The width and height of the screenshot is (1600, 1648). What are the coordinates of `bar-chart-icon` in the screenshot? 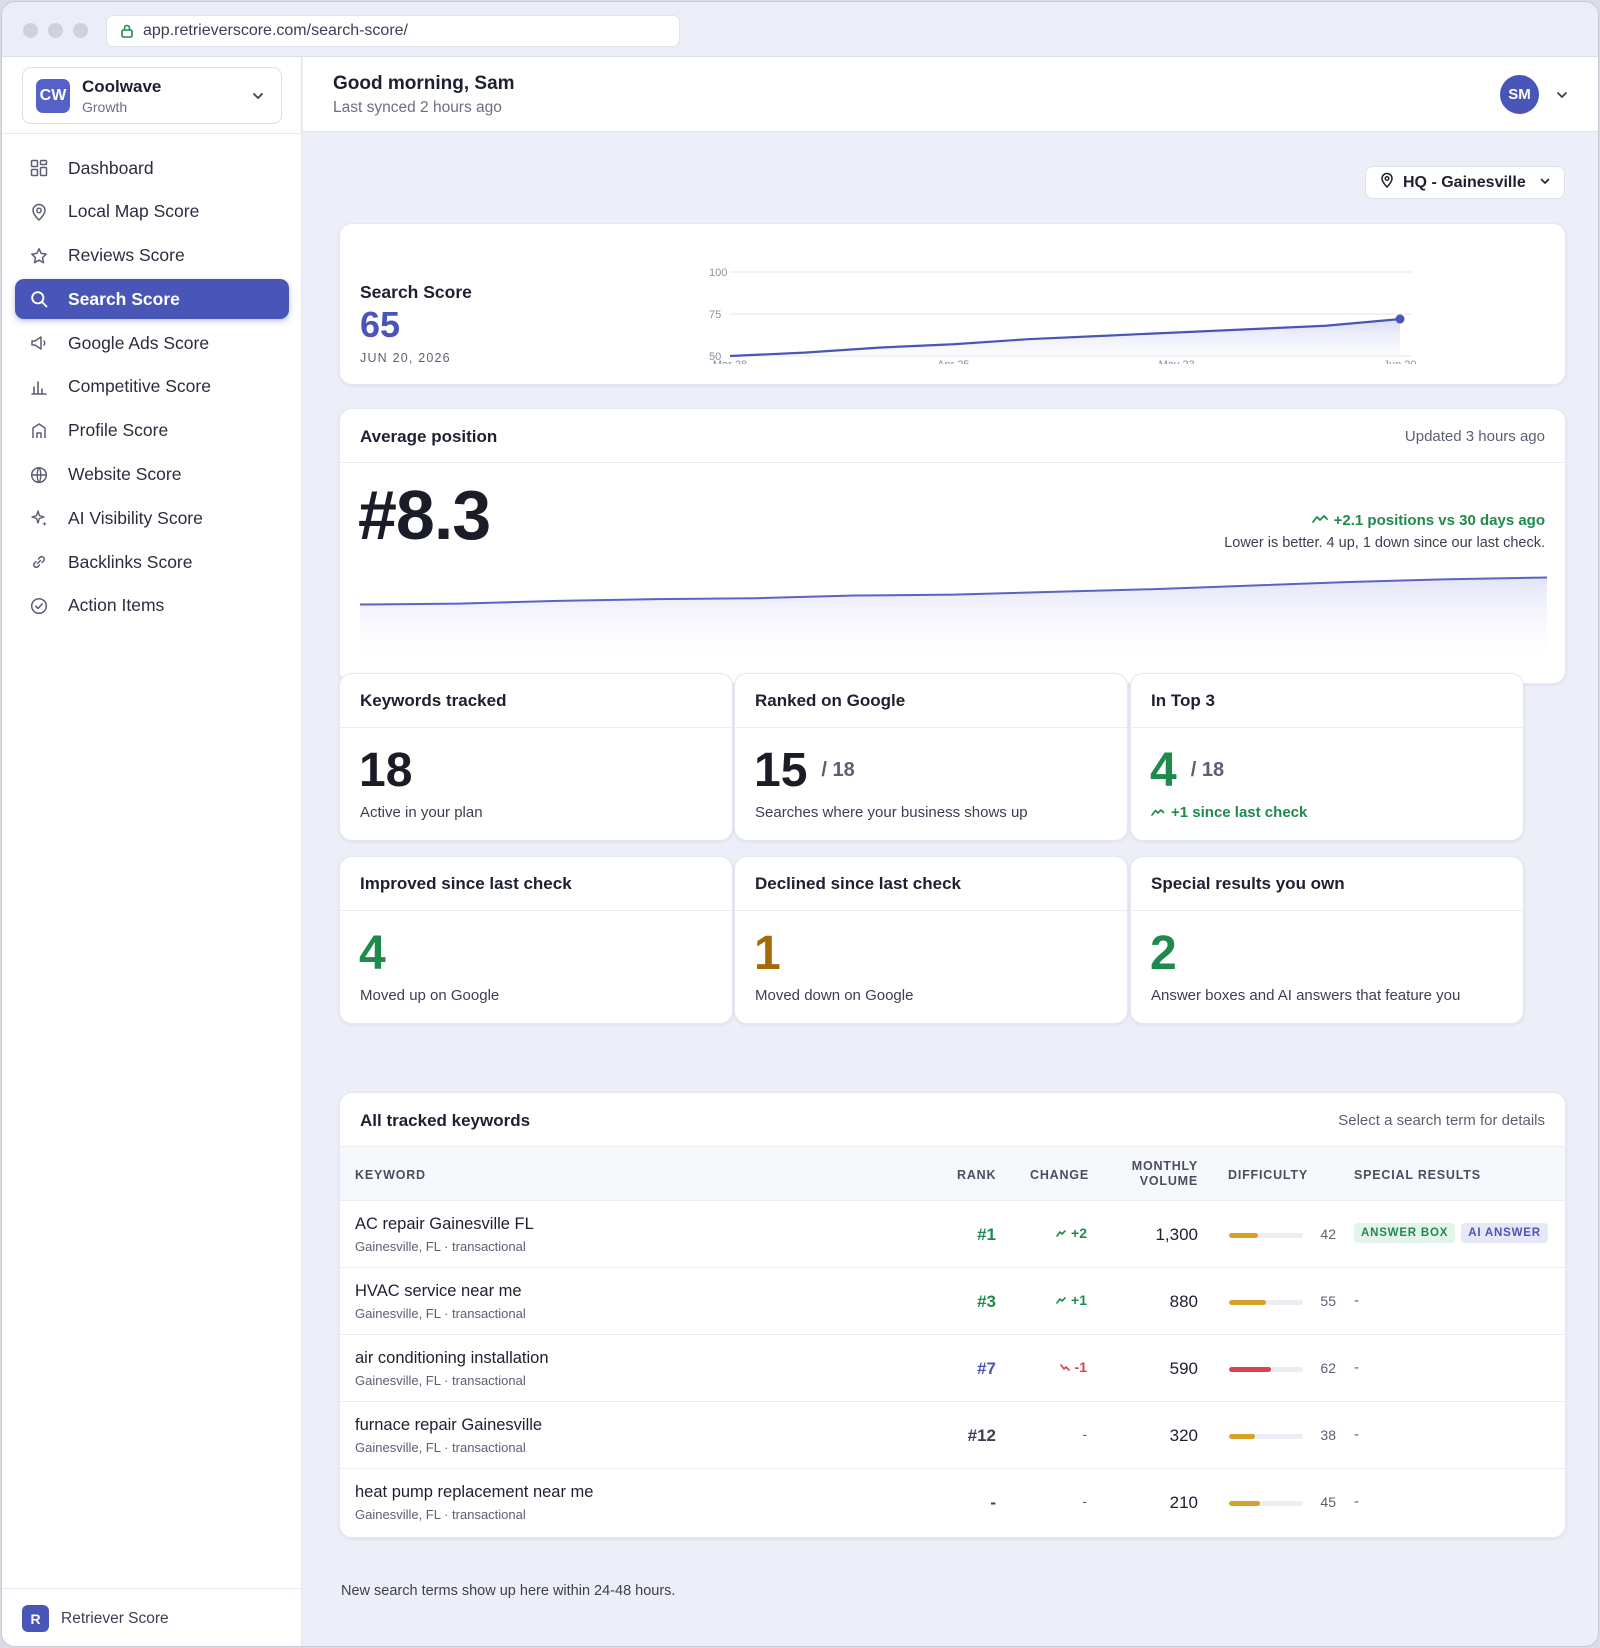 It's located at (39, 387).